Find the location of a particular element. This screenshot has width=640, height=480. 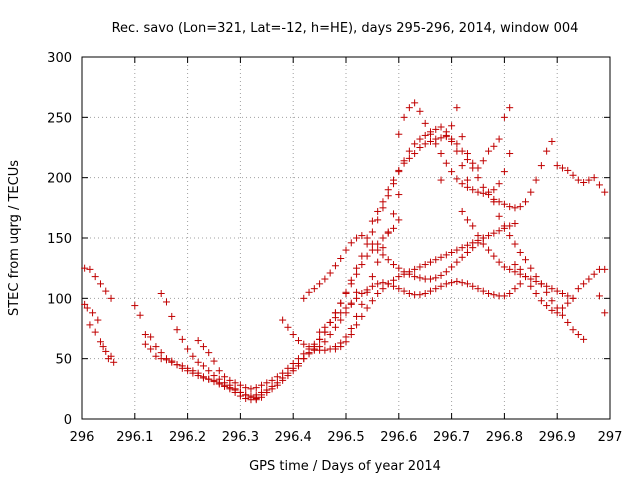

x-tick-label: 296.5 is located at coordinates (345, 437).